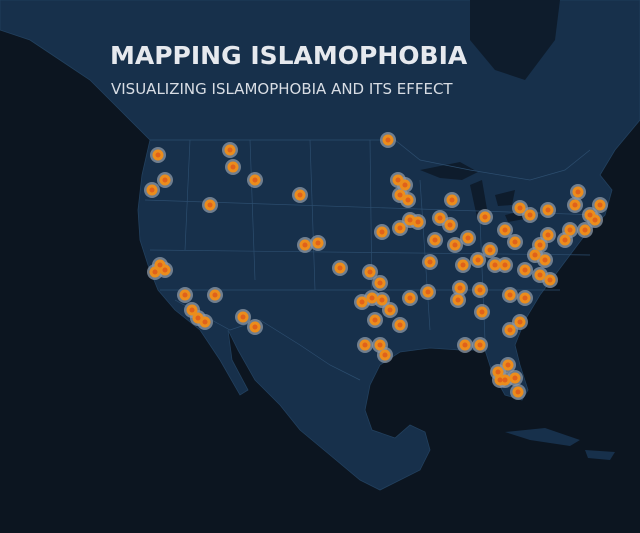  Describe the element at coordinates (560, 444) in the screenshot. I see `island` at that location.